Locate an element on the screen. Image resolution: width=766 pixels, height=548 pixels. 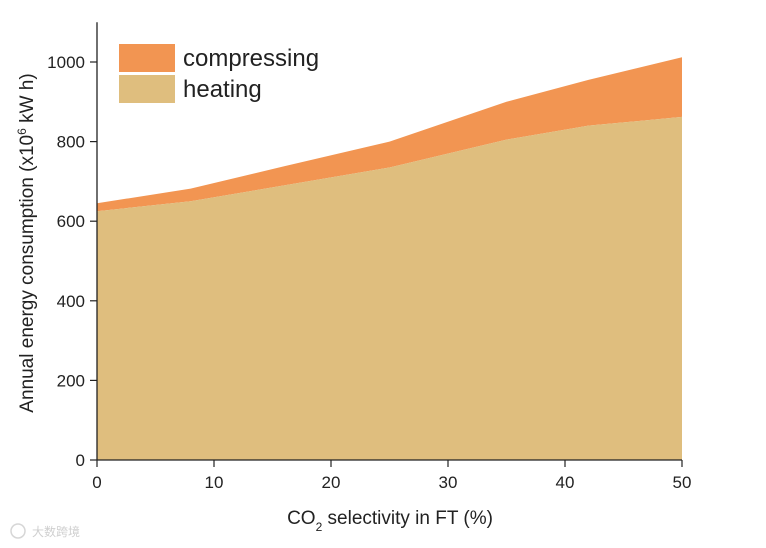
y-axis-title: Annual energy consumption (x106 kW h) is located at coordinates (26, 242).